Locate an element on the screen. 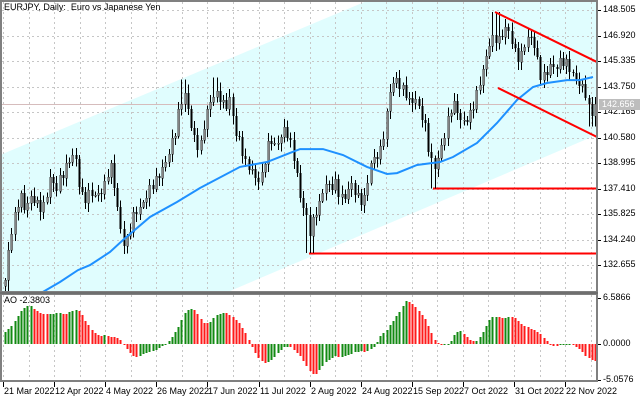 The image size is (640, 400). time-axis-label: 22 Nov 2022 is located at coordinates (592, 391).